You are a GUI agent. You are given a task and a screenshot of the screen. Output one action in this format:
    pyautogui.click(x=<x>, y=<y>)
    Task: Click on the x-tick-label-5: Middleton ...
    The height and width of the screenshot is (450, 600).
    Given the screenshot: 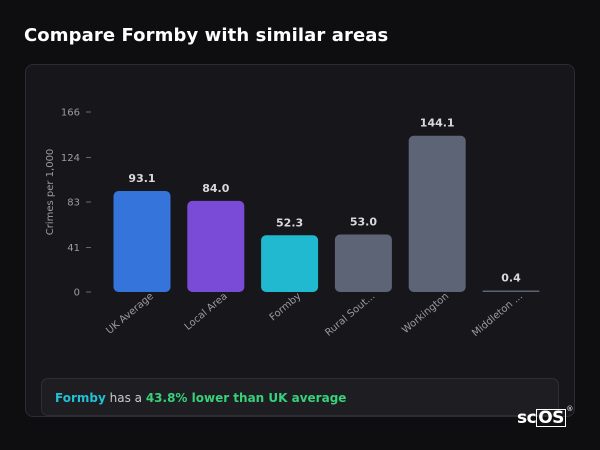 What is the action you would take?
    pyautogui.click(x=497, y=315)
    